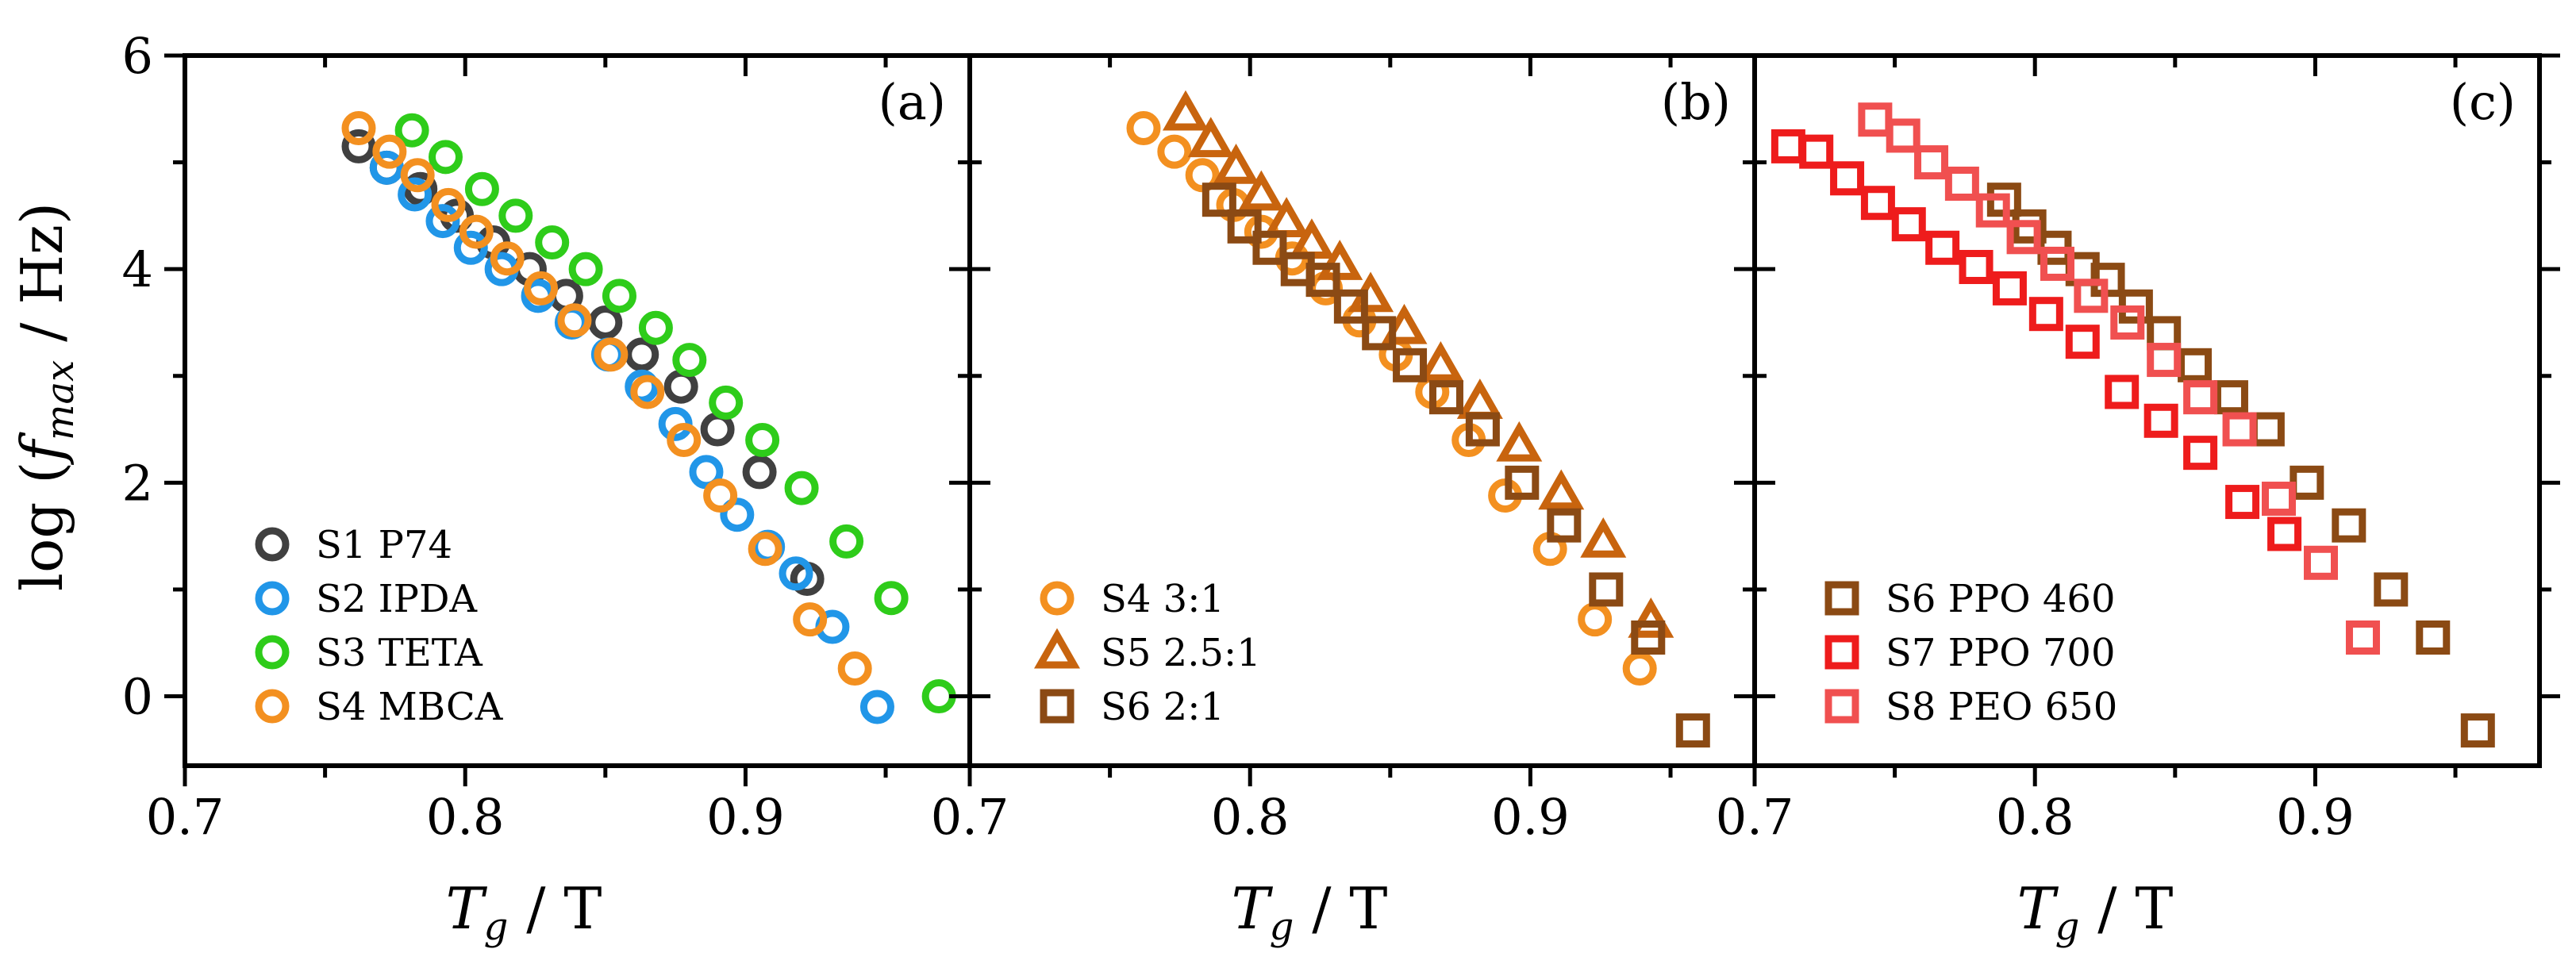 Image resolution: width=2576 pixels, height=972 pixels. I want to click on legend-label: S5 2.5:1, so click(1181, 653).